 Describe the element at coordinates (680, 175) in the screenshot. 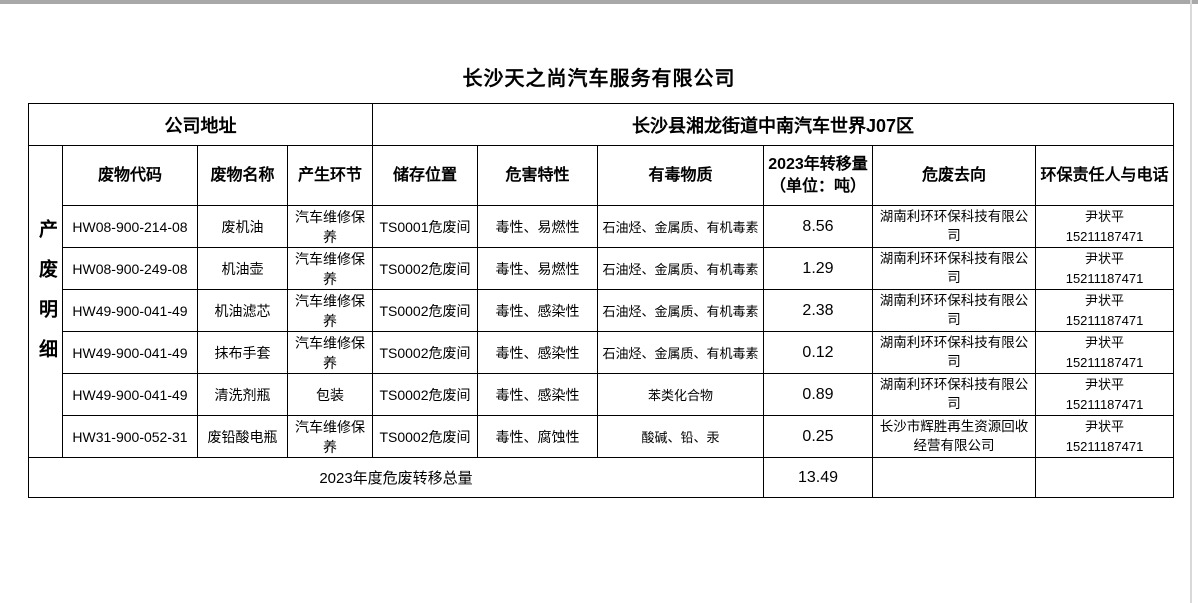

I see `header-toxic: 有毒物质` at that location.